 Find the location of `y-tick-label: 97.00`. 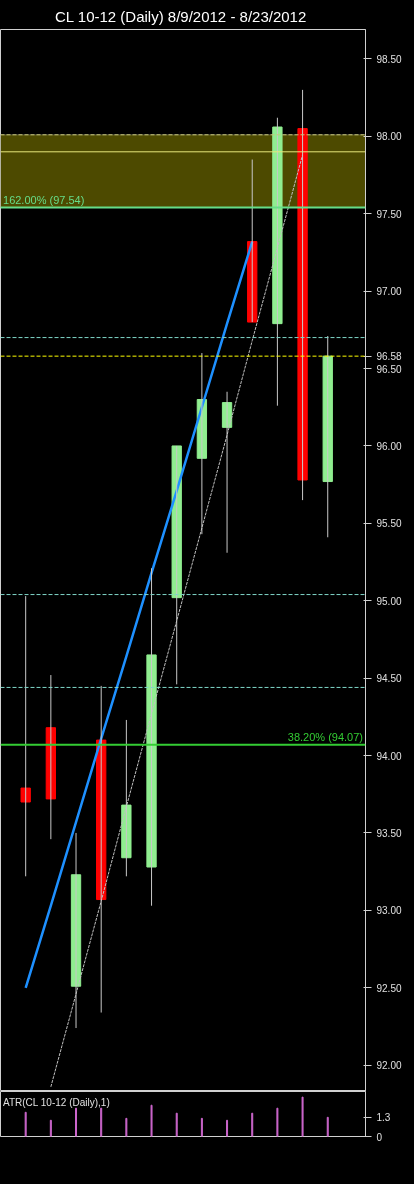

y-tick-label: 97.00 is located at coordinates (389, 292).